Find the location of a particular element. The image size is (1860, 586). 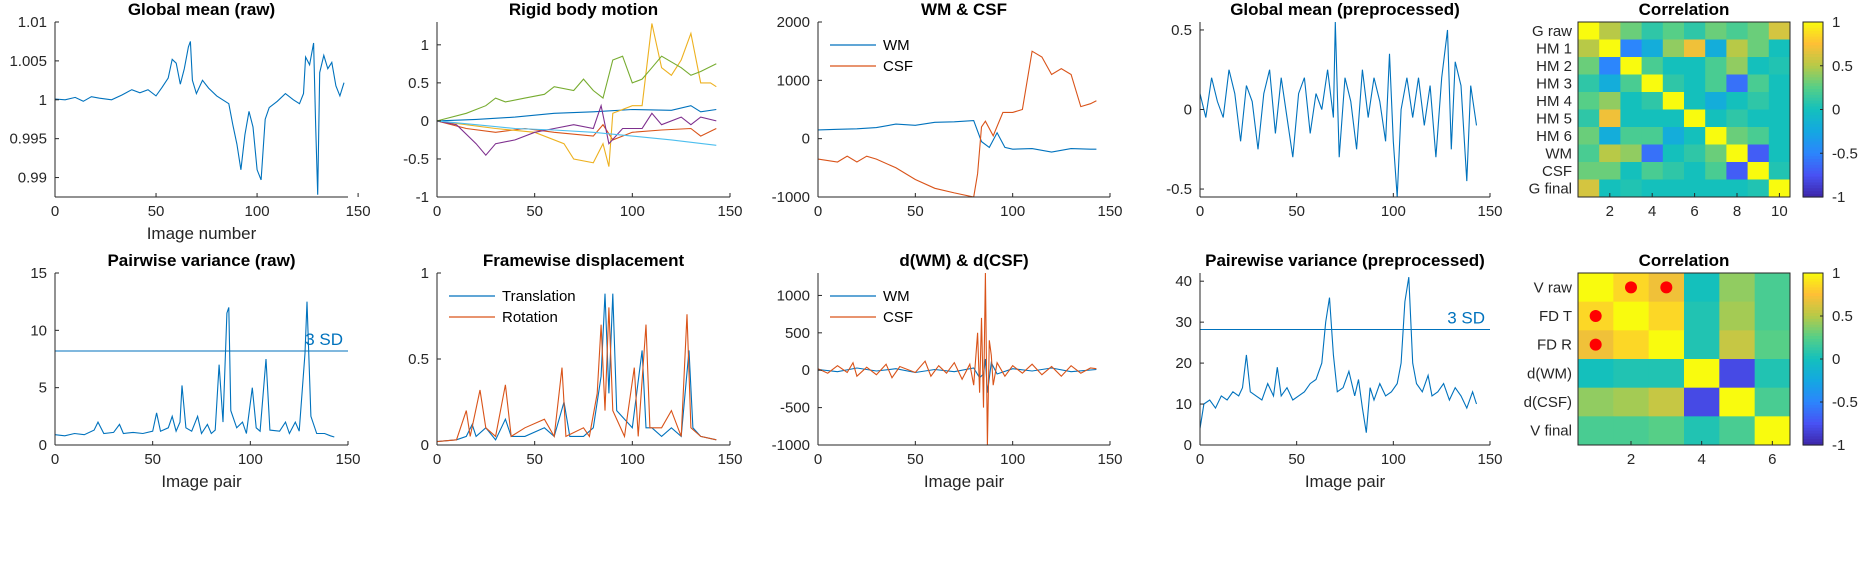

row-label: HM 4 is located at coordinates (1554, 101).